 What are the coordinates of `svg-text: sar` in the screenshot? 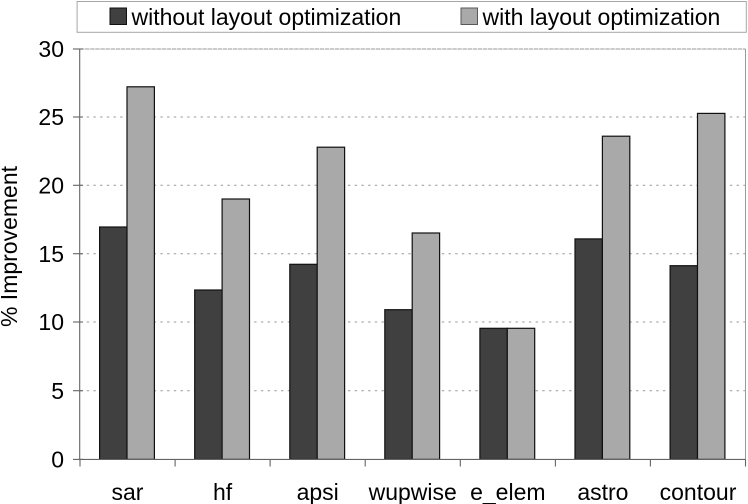 It's located at (128, 491).